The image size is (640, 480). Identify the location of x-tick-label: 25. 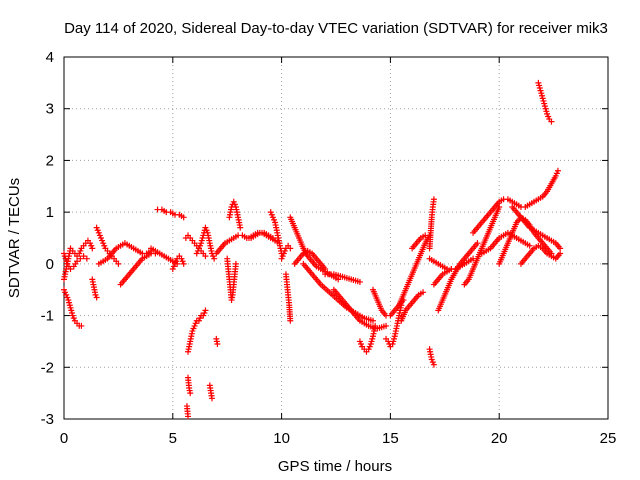
(608, 438).